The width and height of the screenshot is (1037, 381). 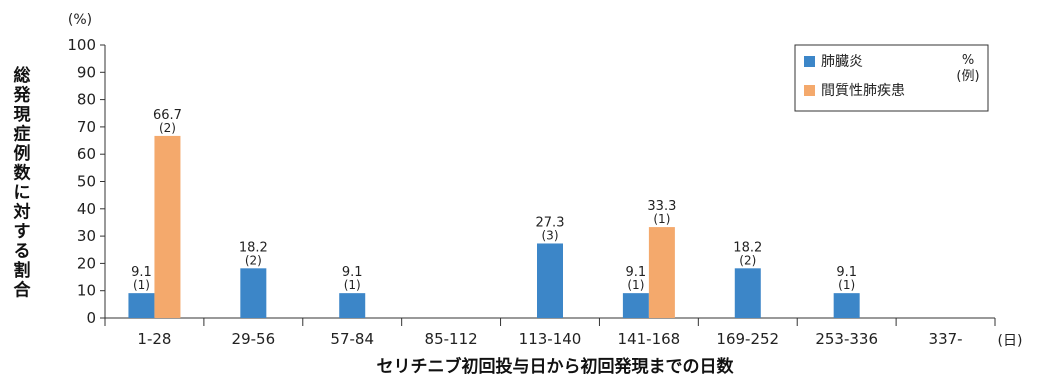 I want to click on y-tick-label: 90, so click(x=86, y=72).